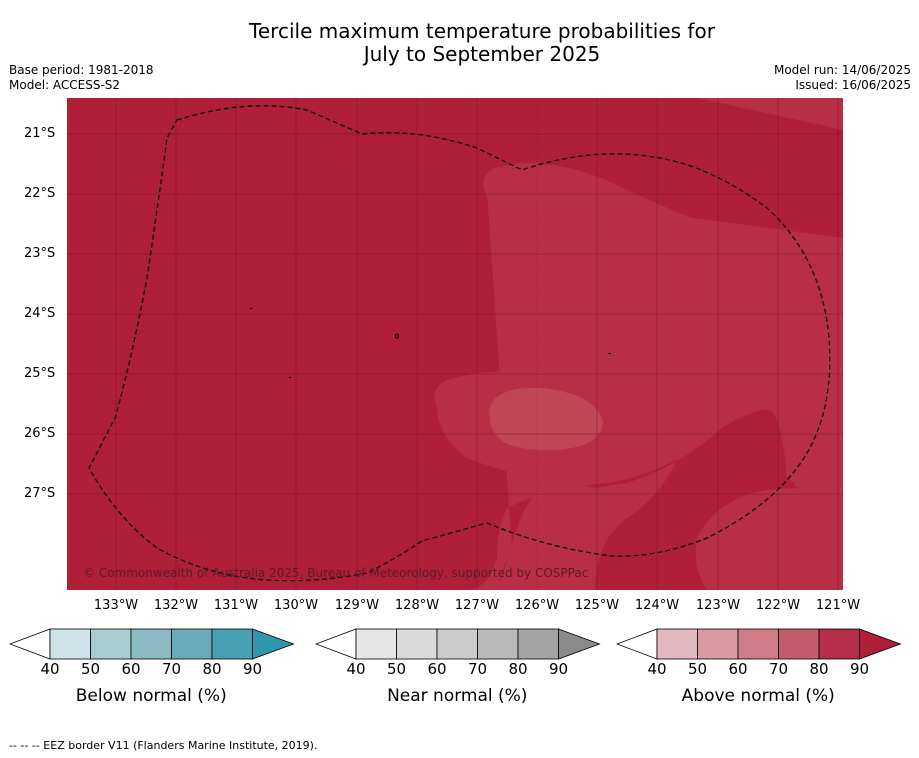  What do you see at coordinates (236, 605) in the screenshot?
I see `lon-tick: 131°W` at bounding box center [236, 605].